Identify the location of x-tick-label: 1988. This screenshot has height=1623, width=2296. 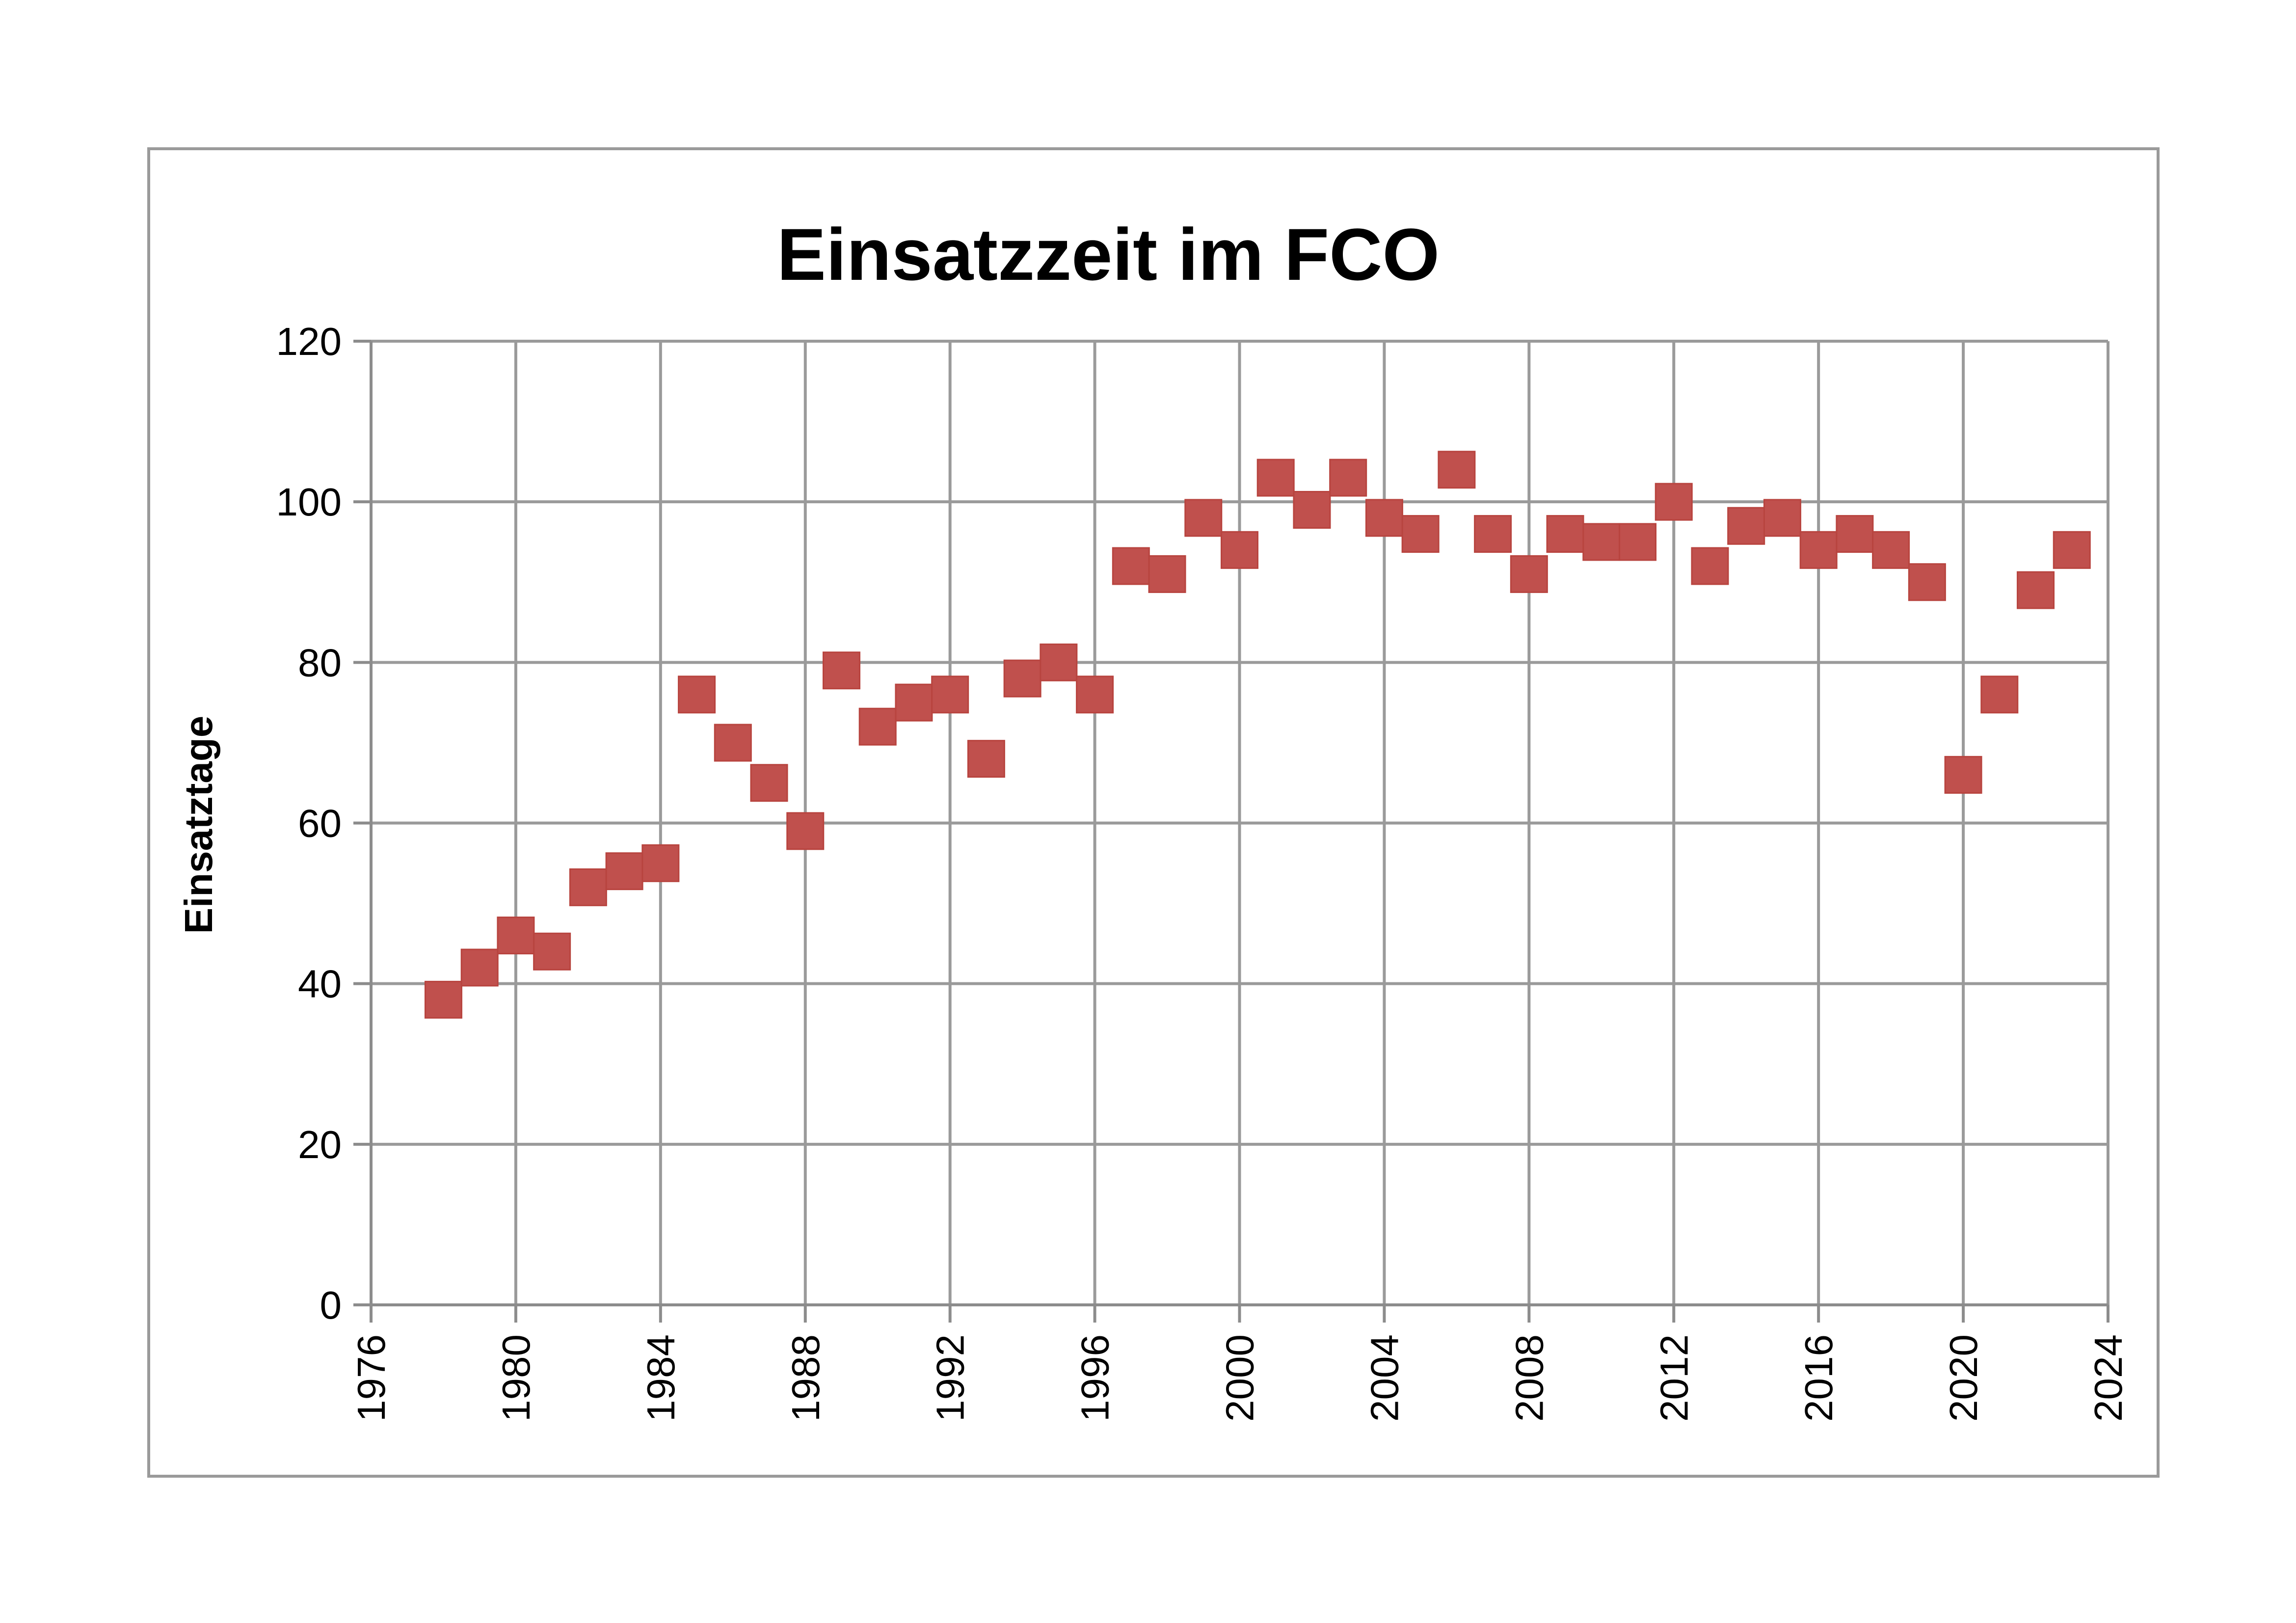
(806, 1378).